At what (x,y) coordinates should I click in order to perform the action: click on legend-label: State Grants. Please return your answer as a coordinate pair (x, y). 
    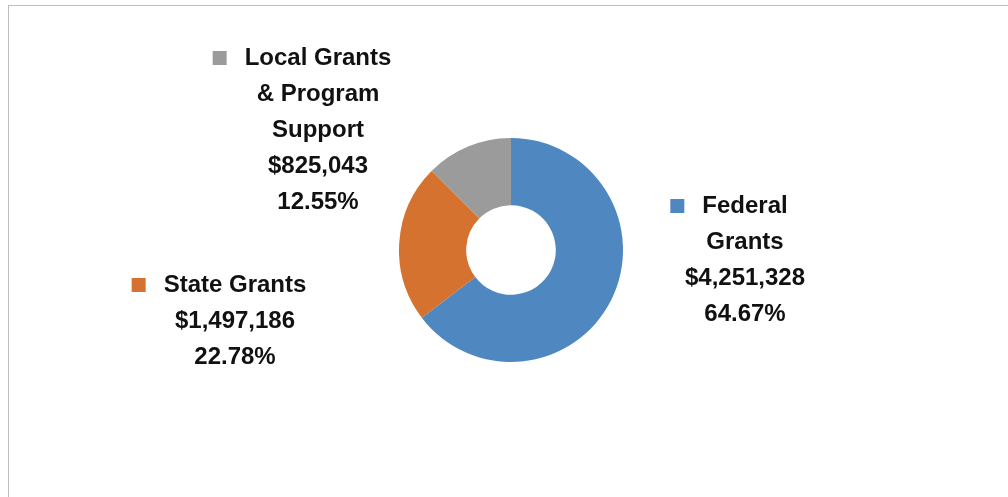
    Looking at the image, I should click on (235, 283).